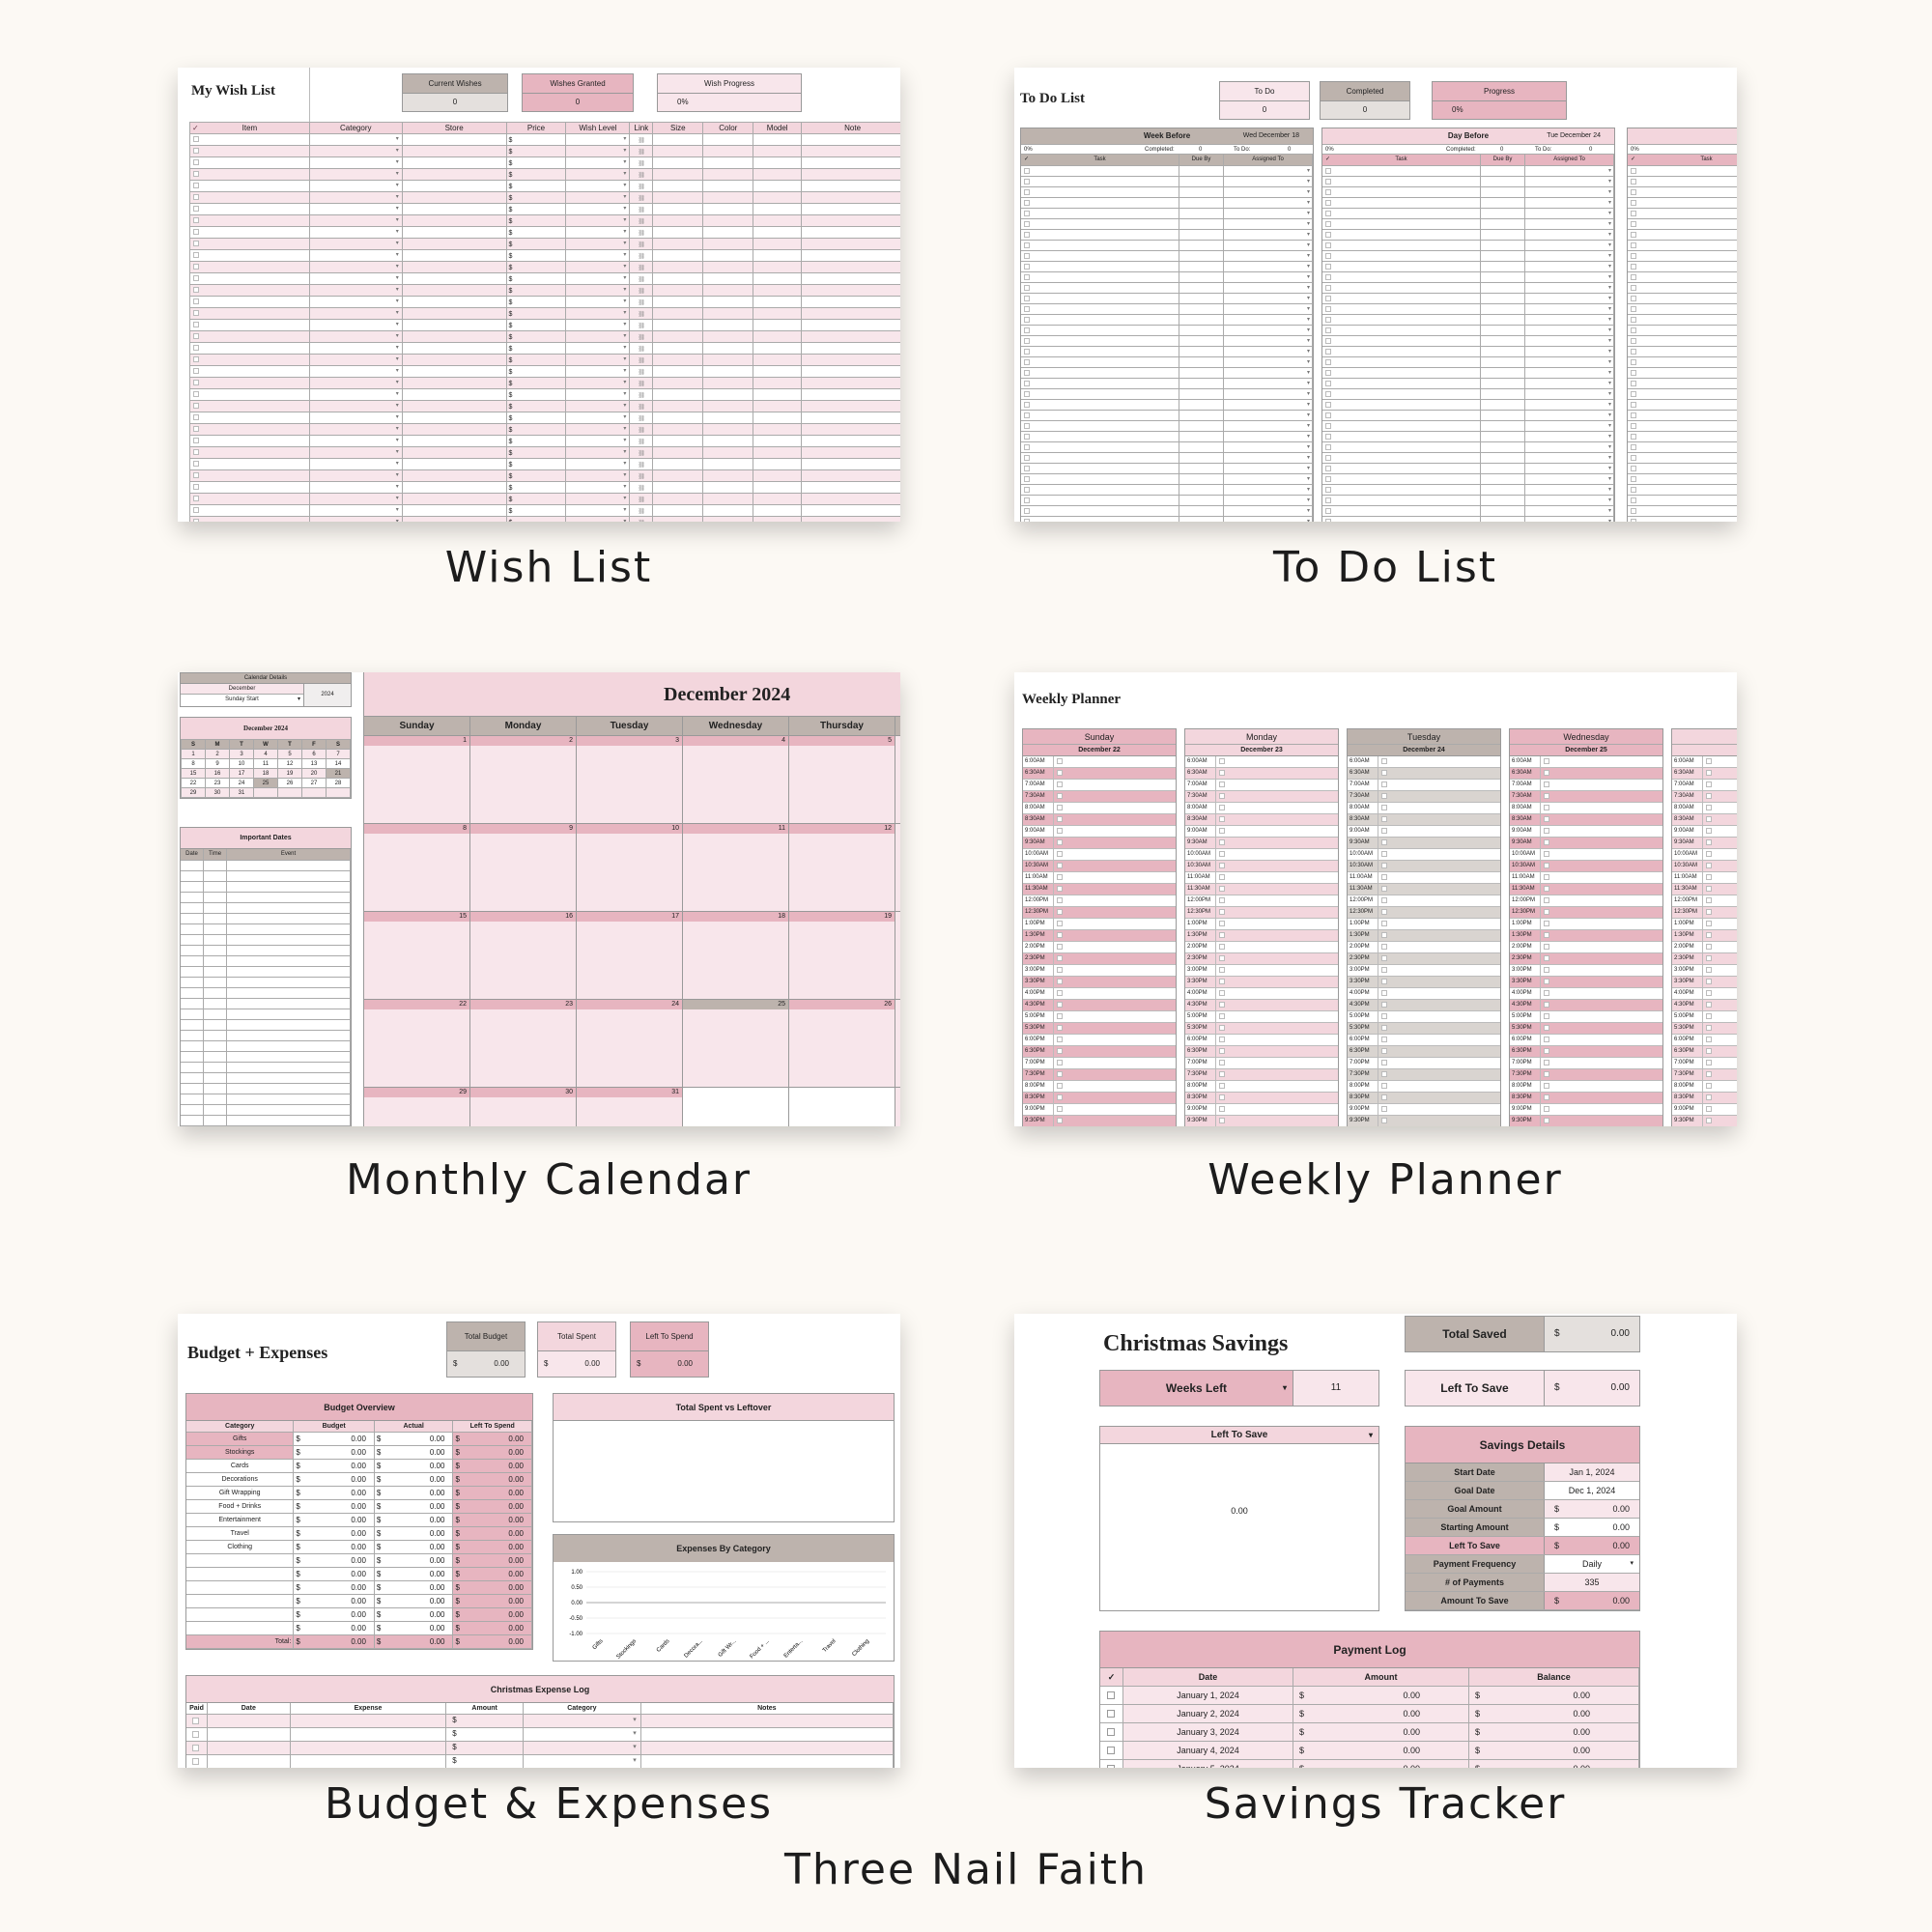 This screenshot has width=1932, height=1932. What do you see at coordinates (1381, 1764) in the screenshot?
I see `payment-money-cell: $0.00` at bounding box center [1381, 1764].